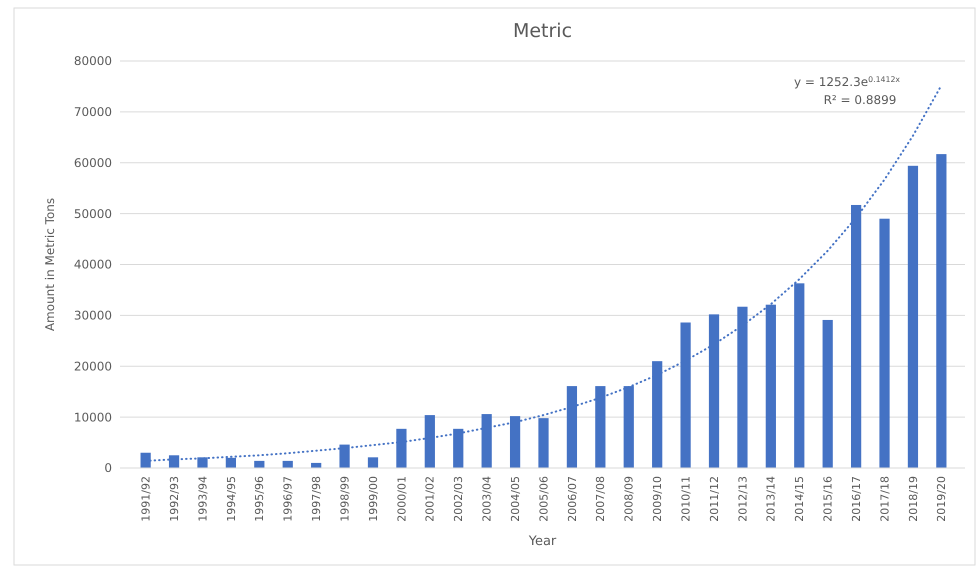 This screenshot has height=567, width=977. Describe the element at coordinates (93, 315) in the screenshot. I see `y-tick-label: 30000` at that location.